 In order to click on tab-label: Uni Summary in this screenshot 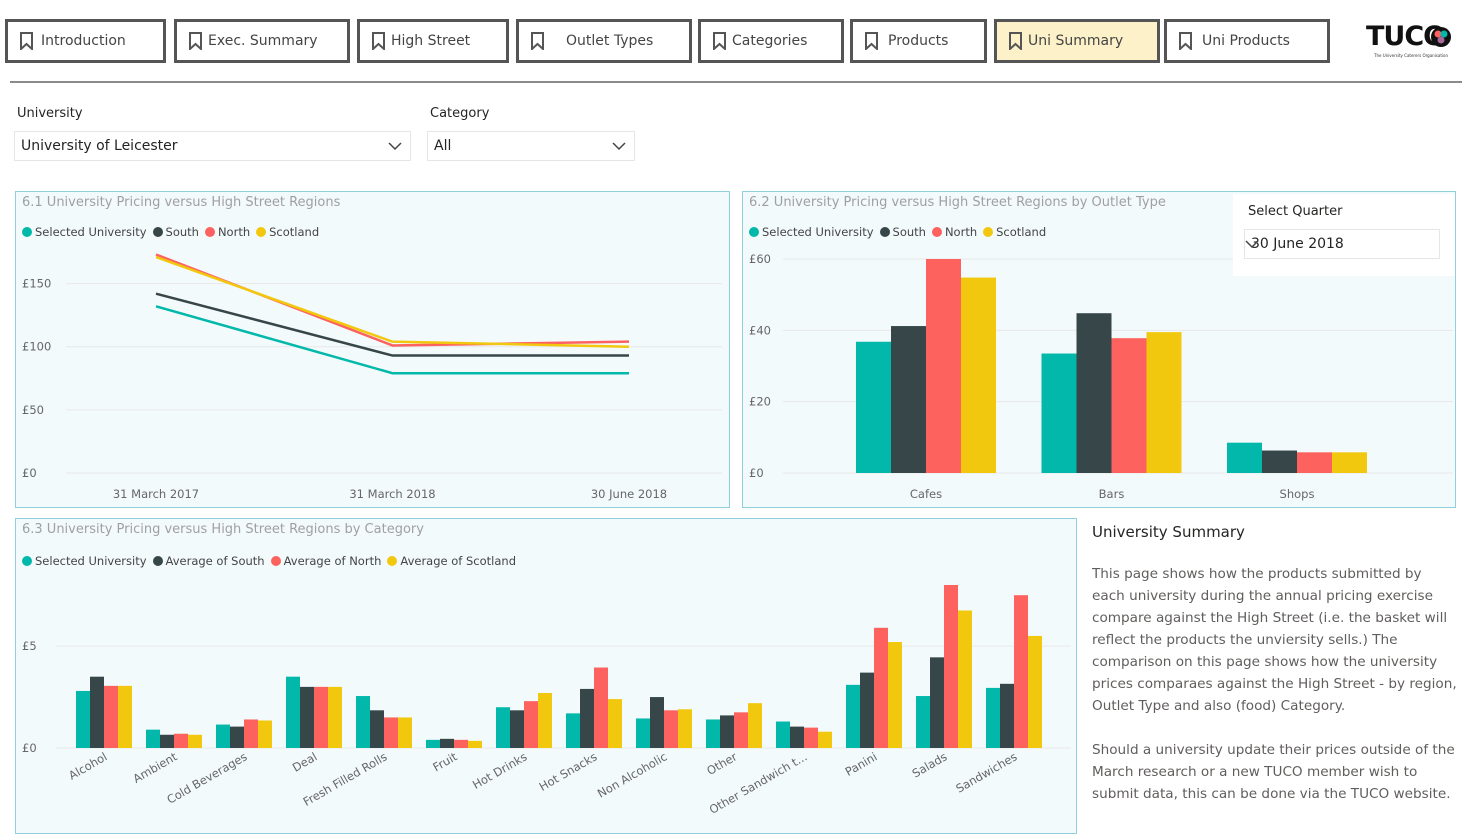, I will do `click(1076, 41)`.